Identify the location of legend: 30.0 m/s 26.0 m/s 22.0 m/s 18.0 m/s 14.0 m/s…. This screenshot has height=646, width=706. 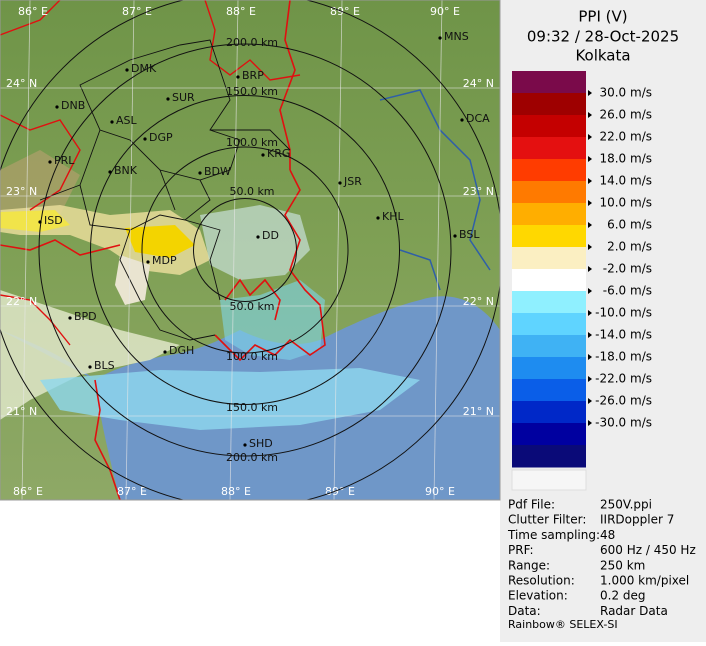
(581, 281).